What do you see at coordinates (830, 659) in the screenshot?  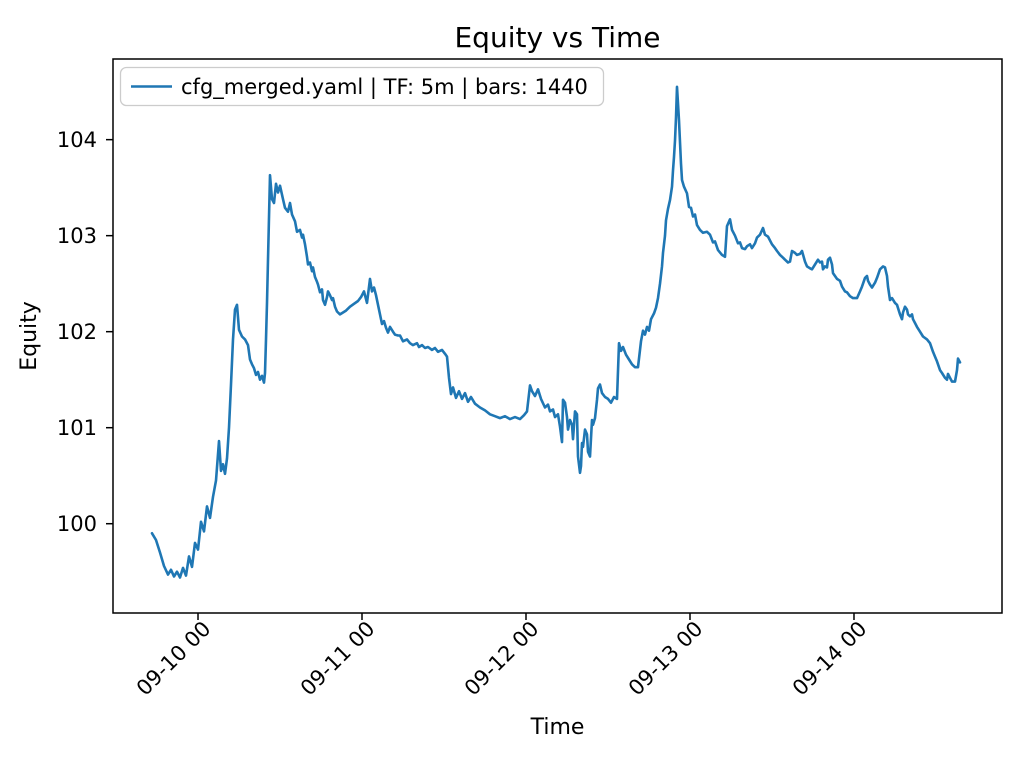 I see `x-tick-label: 09-14 00` at bounding box center [830, 659].